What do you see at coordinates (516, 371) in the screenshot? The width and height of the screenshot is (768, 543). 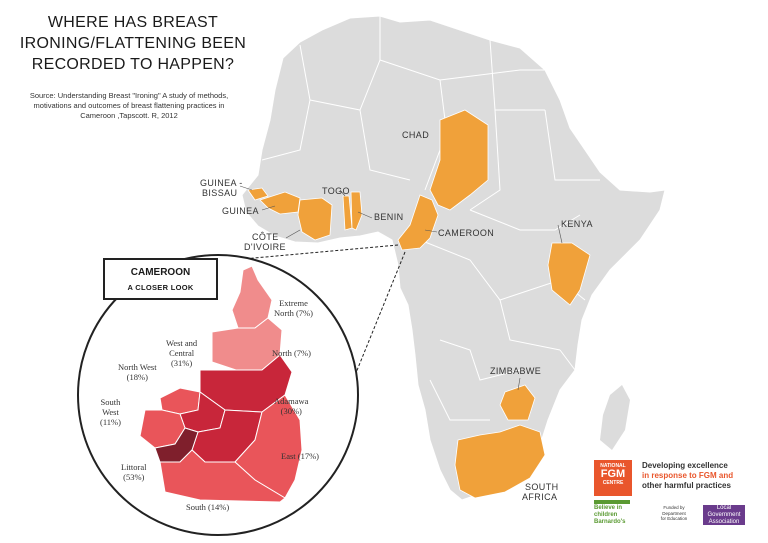 I see `label-zimbabwe: ZIMBABWE` at bounding box center [516, 371].